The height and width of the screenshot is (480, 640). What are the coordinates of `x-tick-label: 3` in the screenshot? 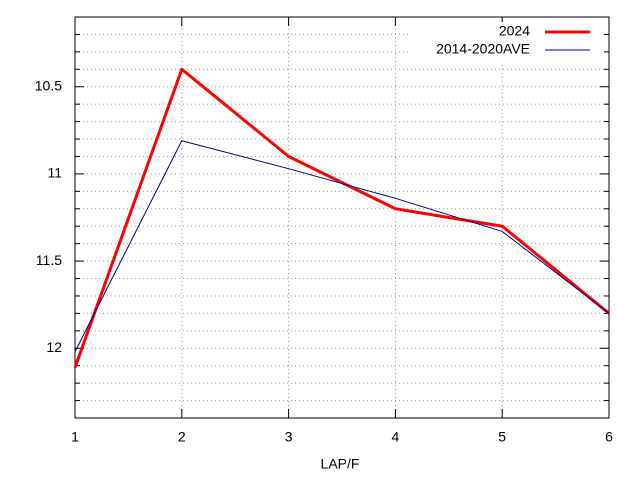 It's located at (289, 437).